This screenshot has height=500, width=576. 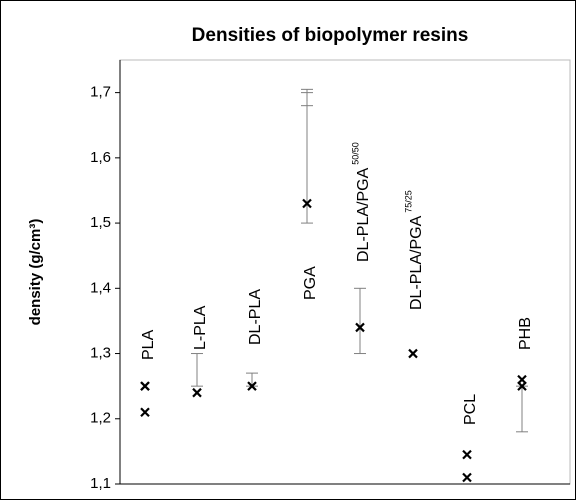 I want to click on y-tick-label: 1,7, so click(x=100, y=92).